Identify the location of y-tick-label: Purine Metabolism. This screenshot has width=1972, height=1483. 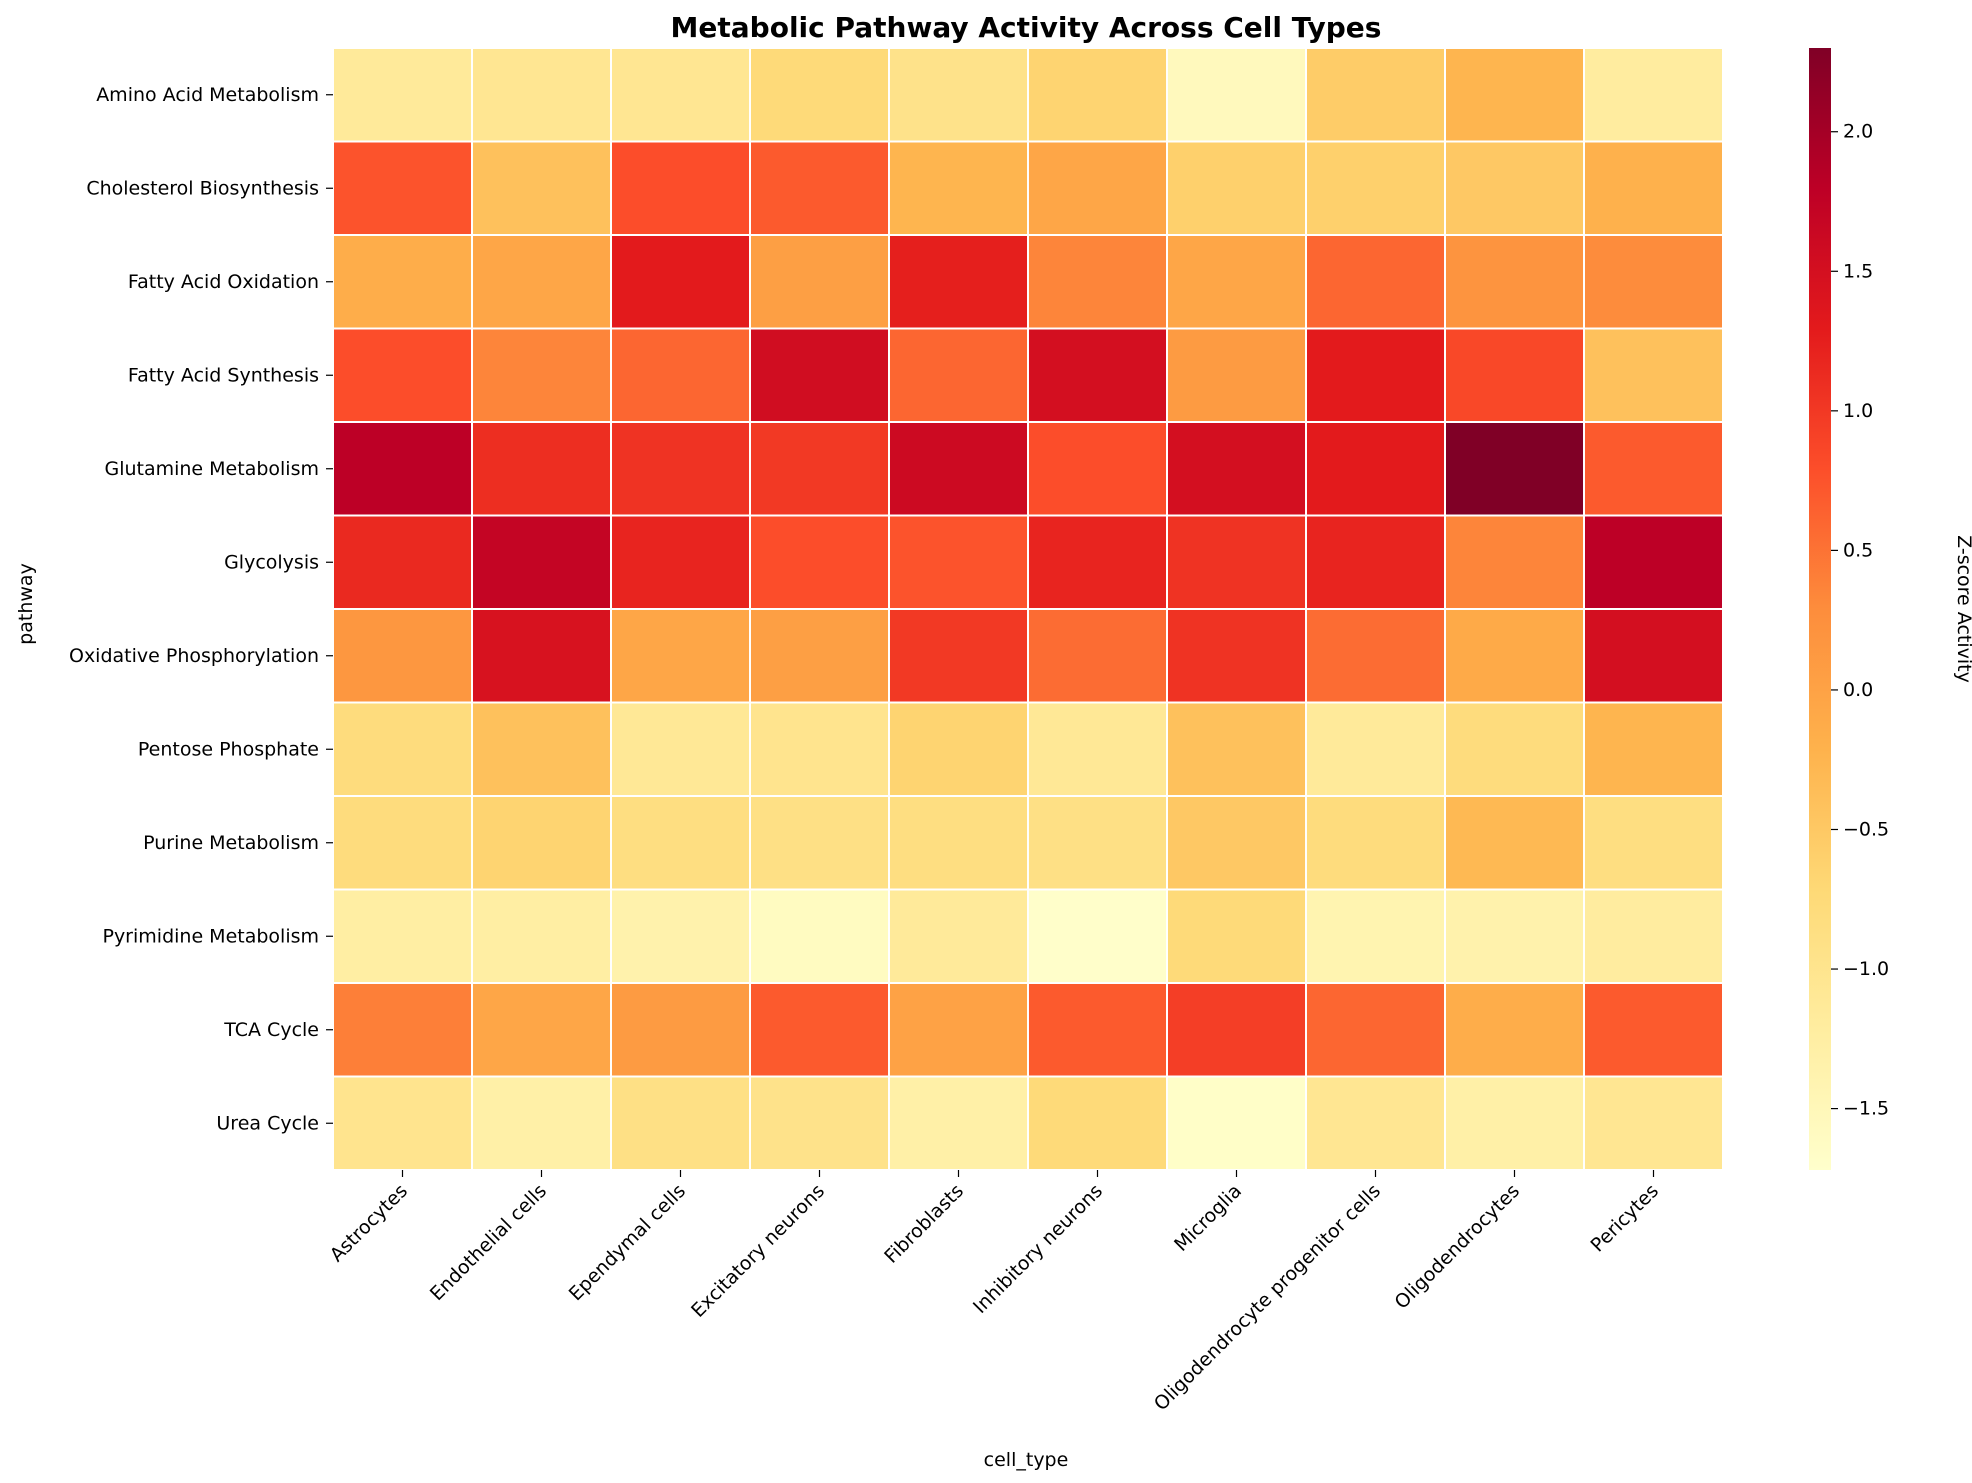
(231, 843).